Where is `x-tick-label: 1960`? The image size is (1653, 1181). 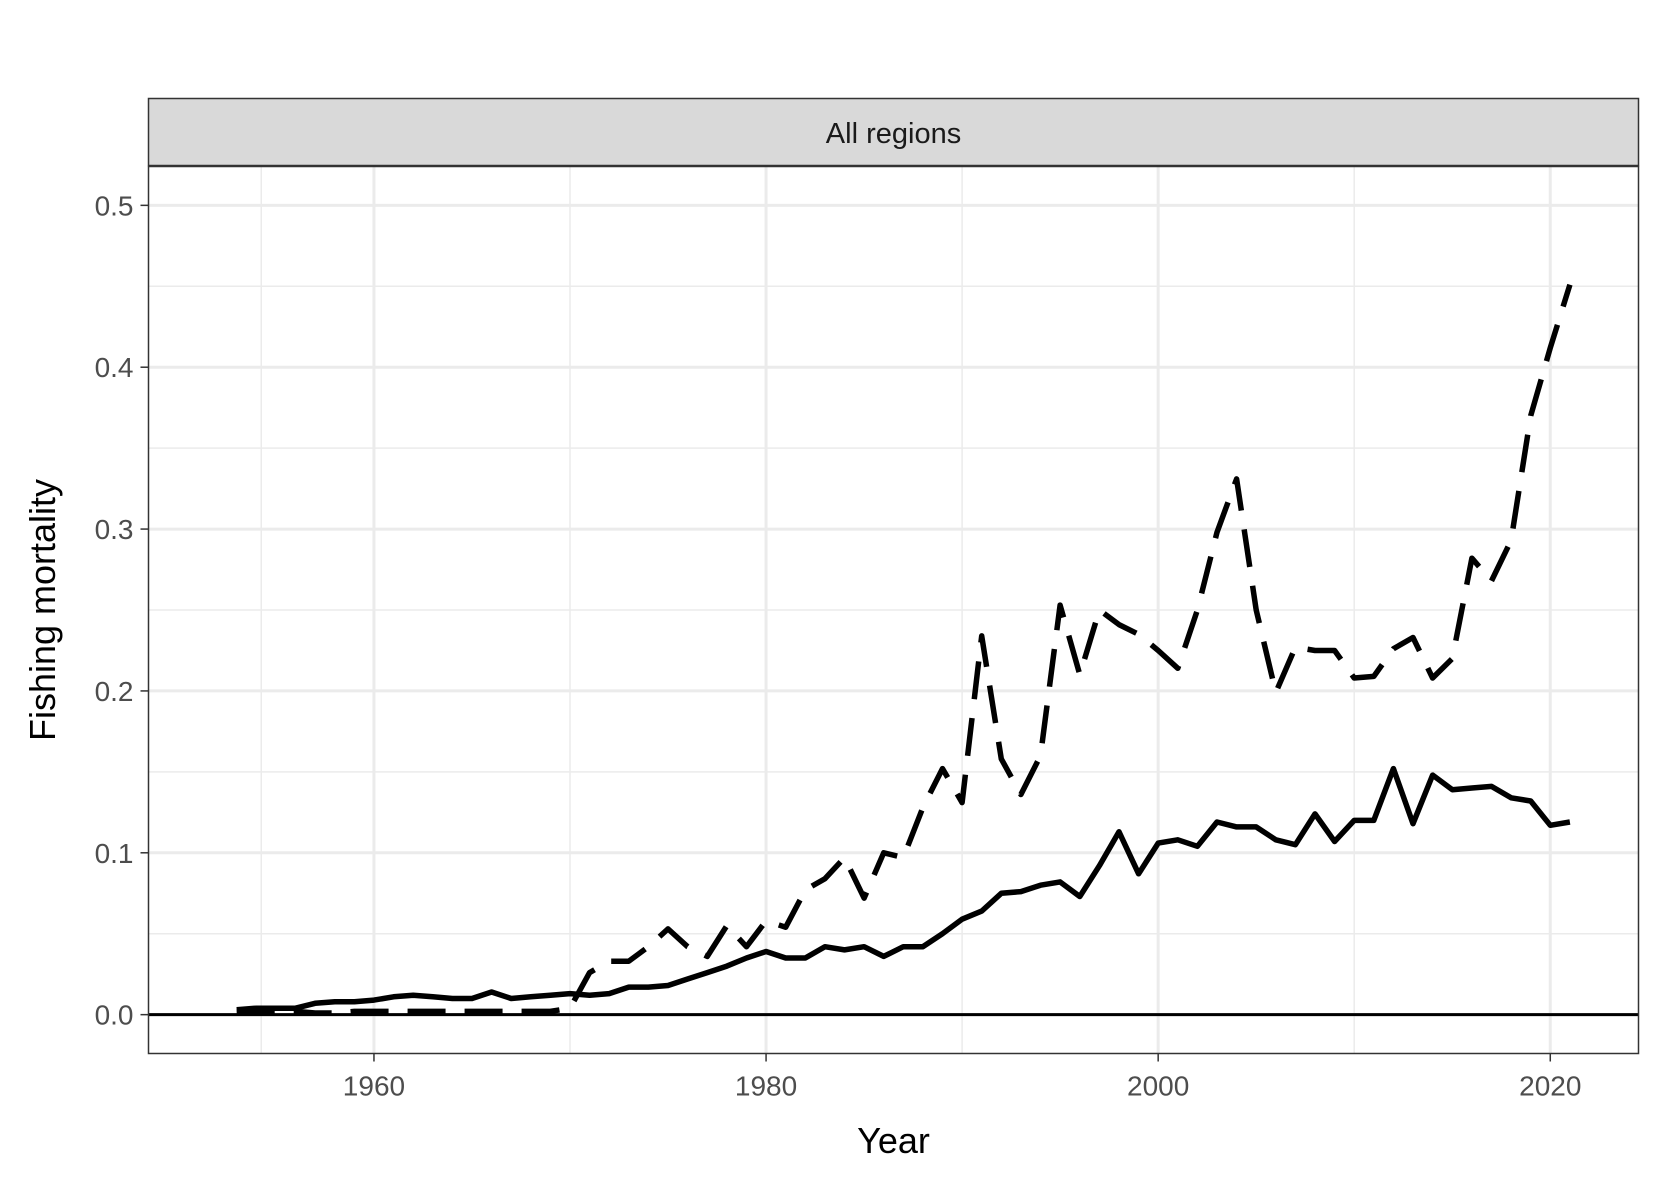 x-tick-label: 1960 is located at coordinates (374, 1086).